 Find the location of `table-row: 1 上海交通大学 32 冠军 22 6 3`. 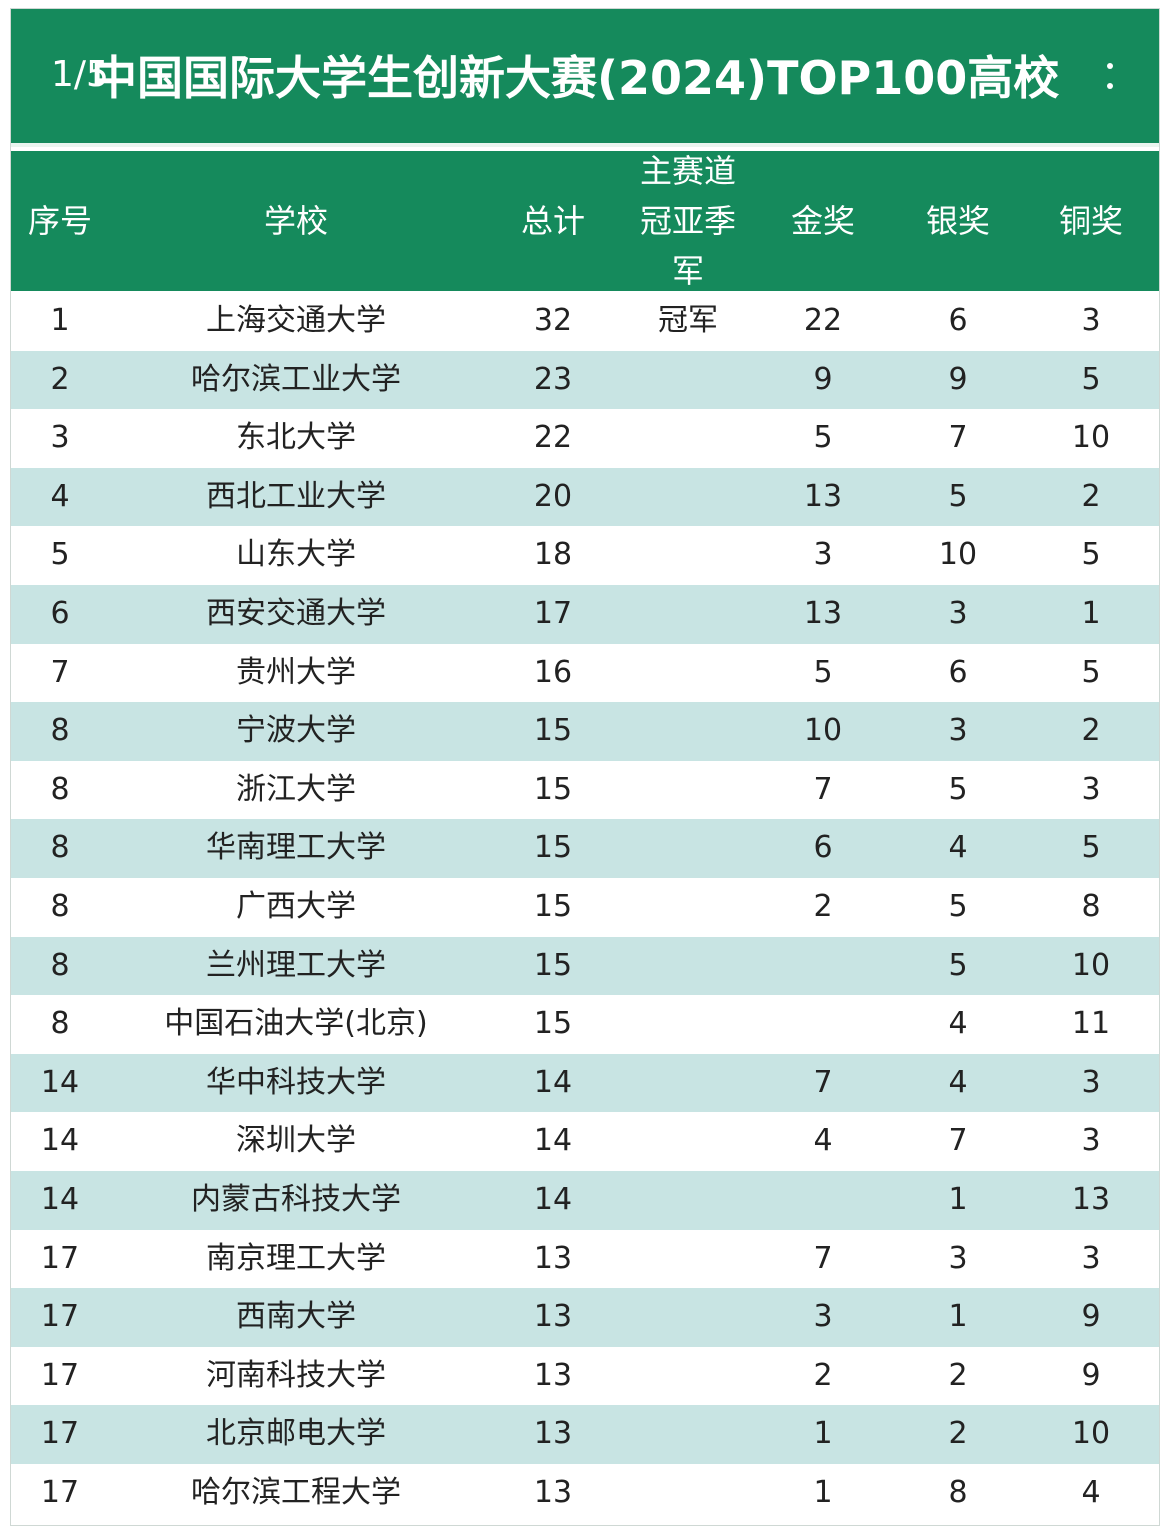

table-row: 1 上海交通大学 32 冠军 22 6 3 is located at coordinates (585, 321).